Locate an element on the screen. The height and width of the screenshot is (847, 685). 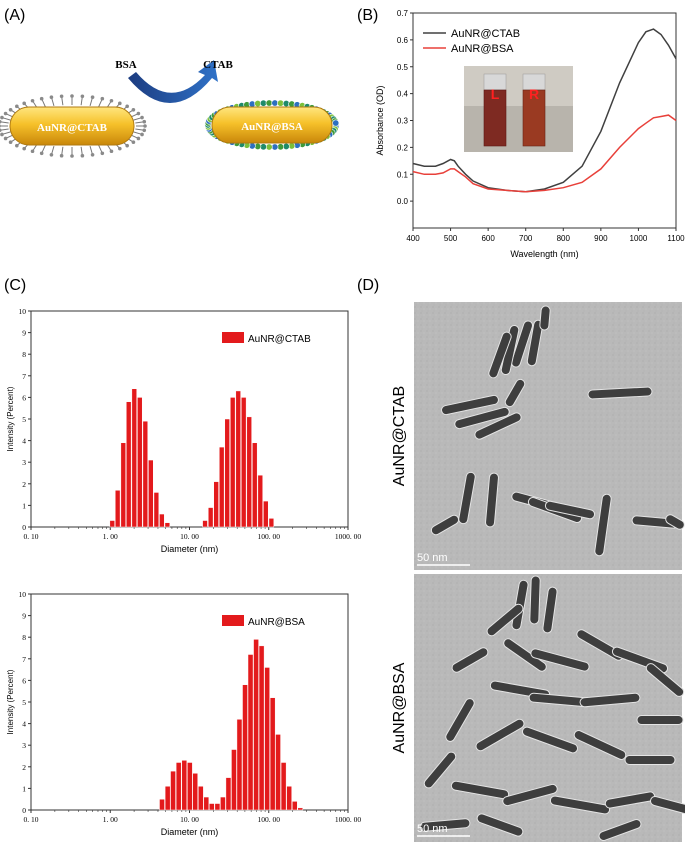
tem-image-ctab-background is located at coordinates (548, 436).